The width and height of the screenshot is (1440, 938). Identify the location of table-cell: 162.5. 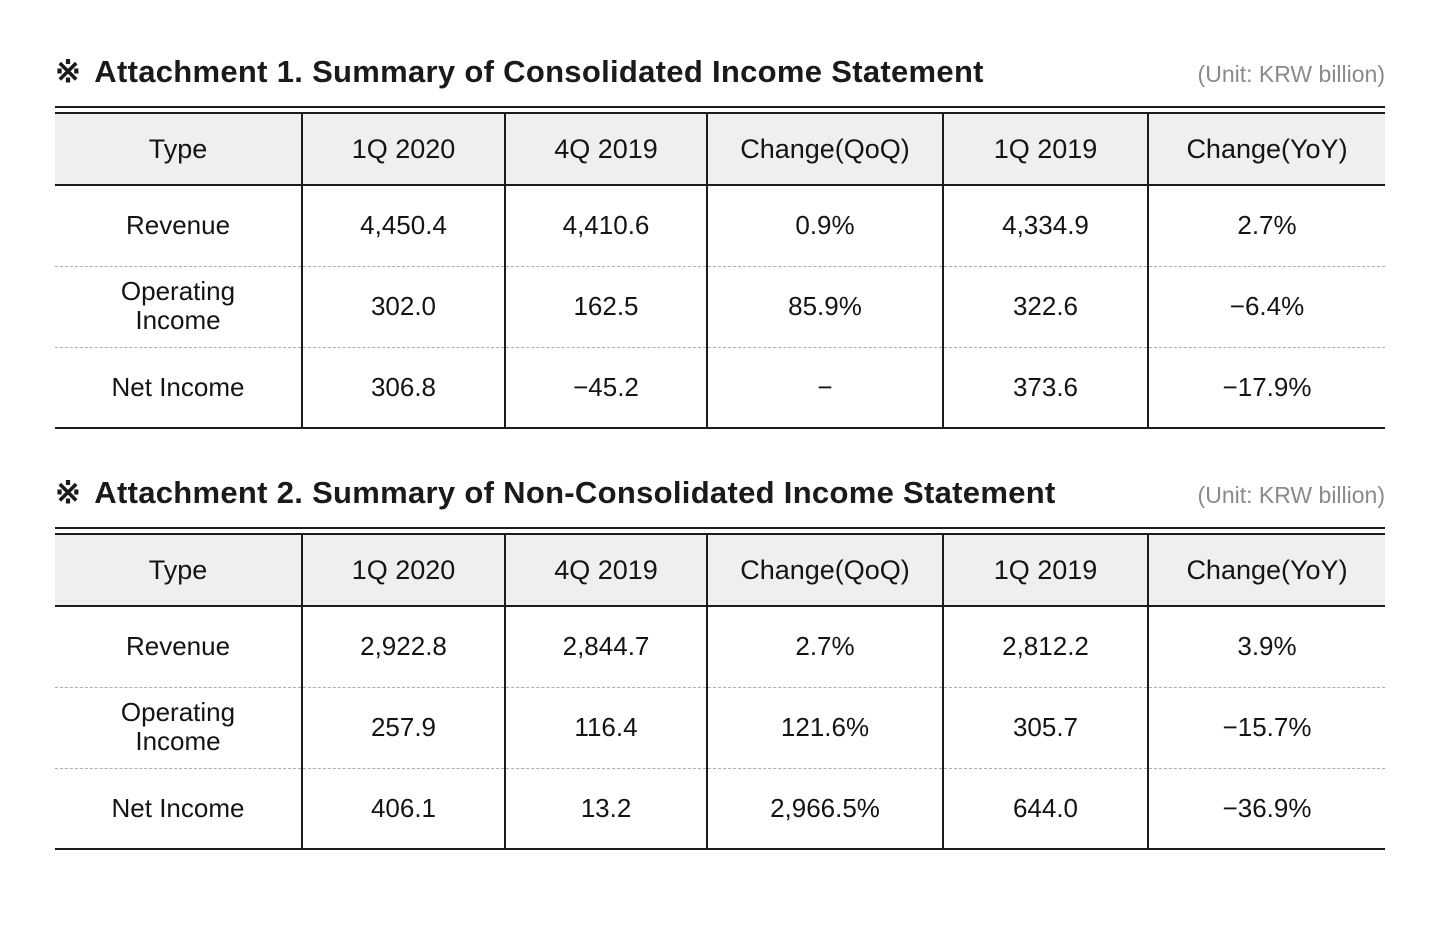
(605, 306).